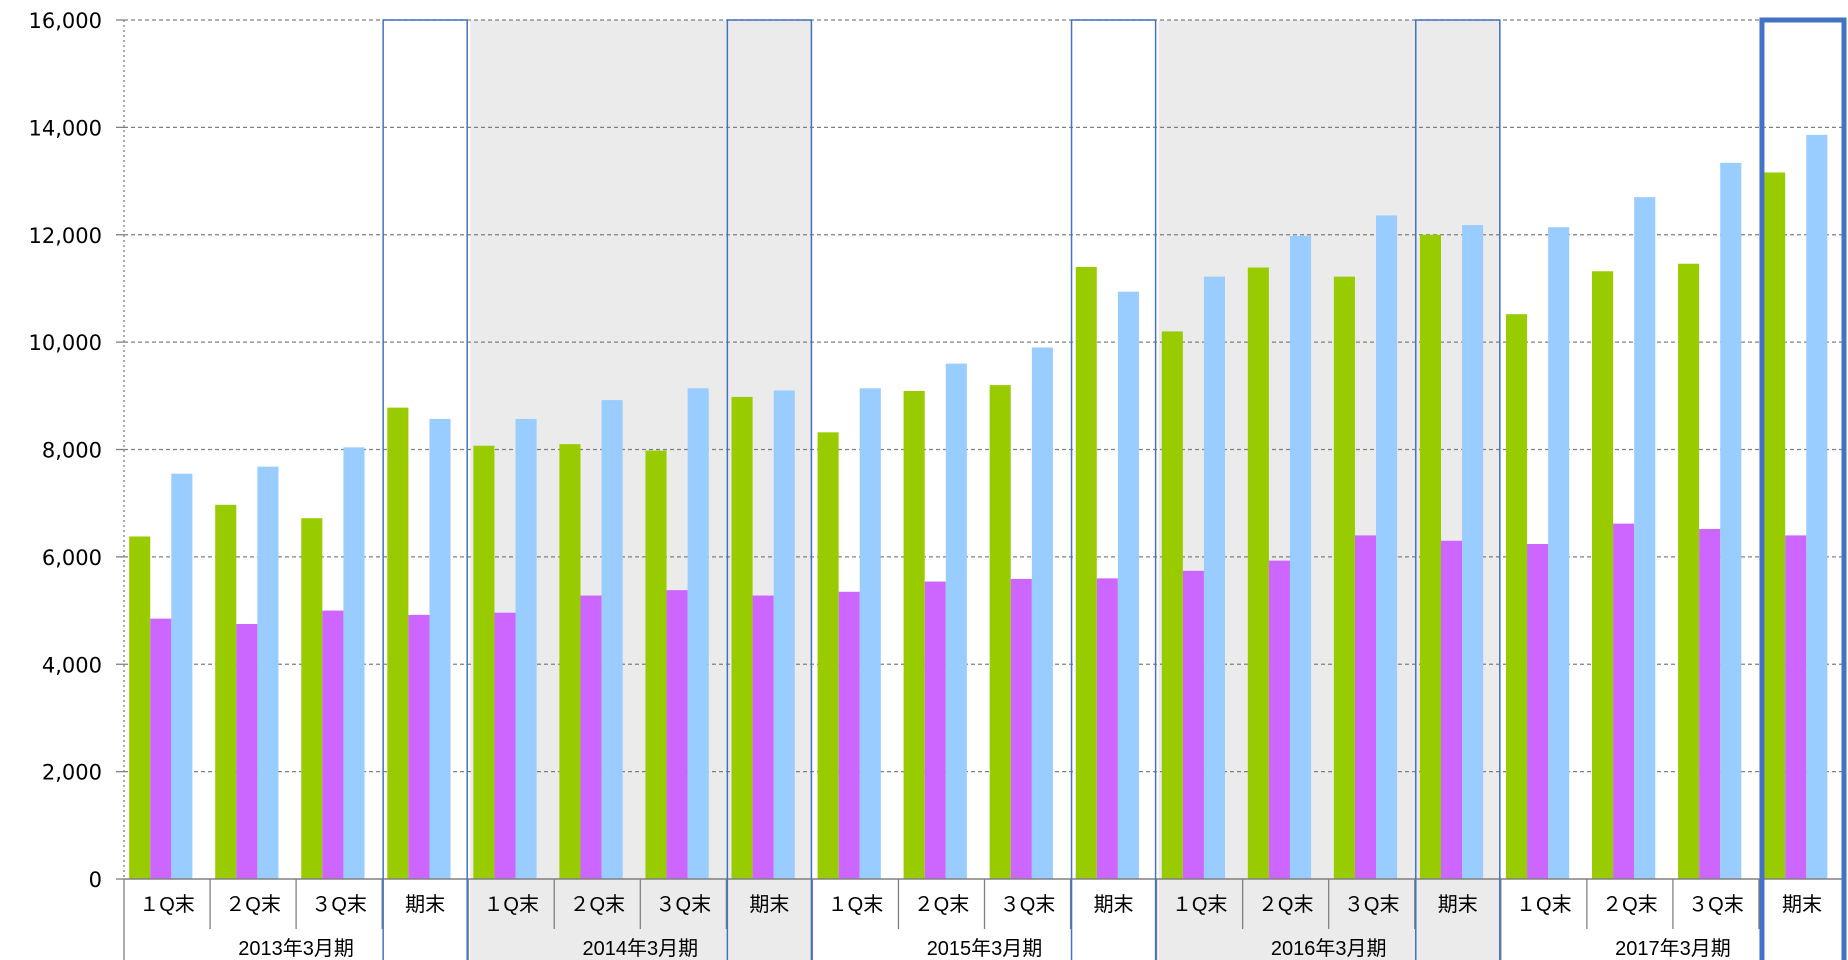  What do you see at coordinates (1451, 709) in the screenshot?
I see `bar-series2-cat16` at bounding box center [1451, 709].